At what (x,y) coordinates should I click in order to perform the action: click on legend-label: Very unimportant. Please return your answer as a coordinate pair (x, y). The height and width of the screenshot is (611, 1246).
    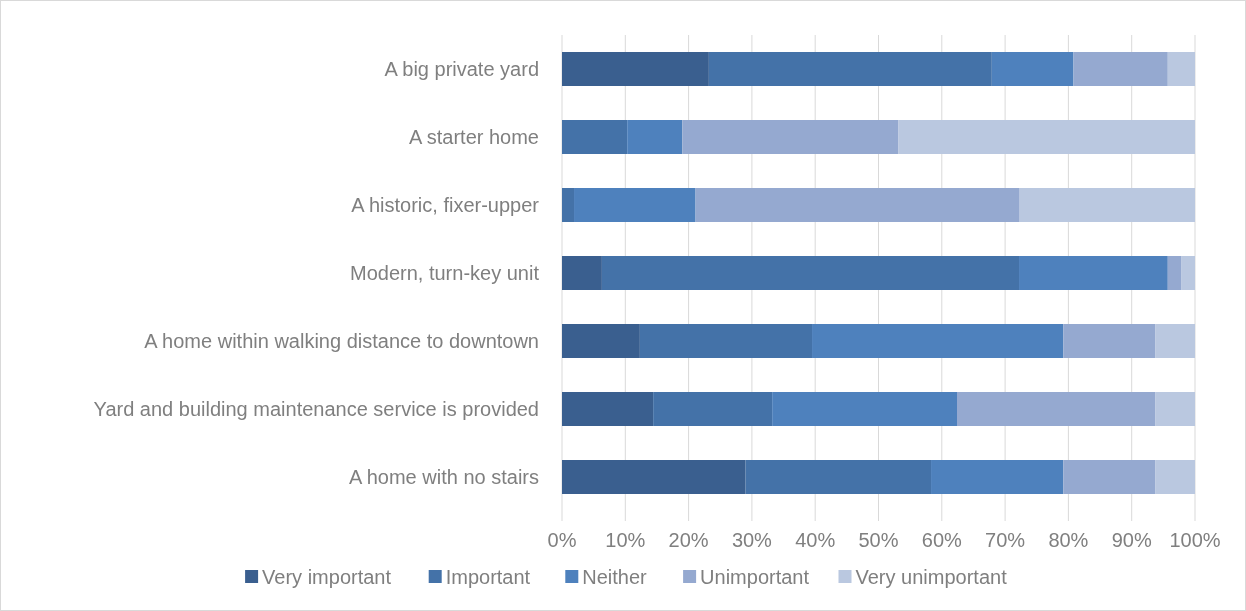
    Looking at the image, I should click on (931, 577).